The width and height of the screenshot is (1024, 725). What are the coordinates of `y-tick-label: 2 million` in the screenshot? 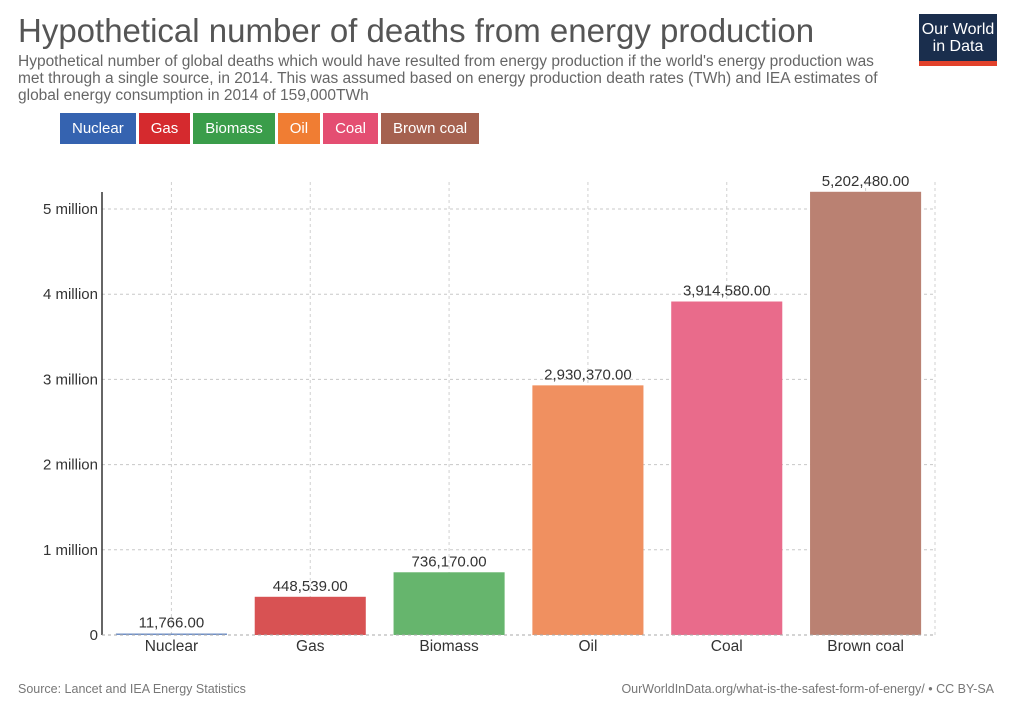 It's located at (70, 465).